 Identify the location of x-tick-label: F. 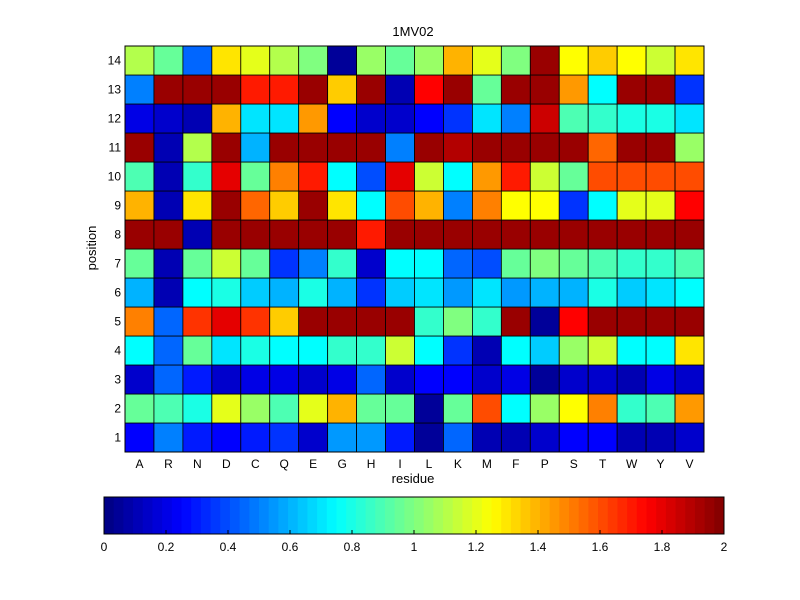
(515, 464).